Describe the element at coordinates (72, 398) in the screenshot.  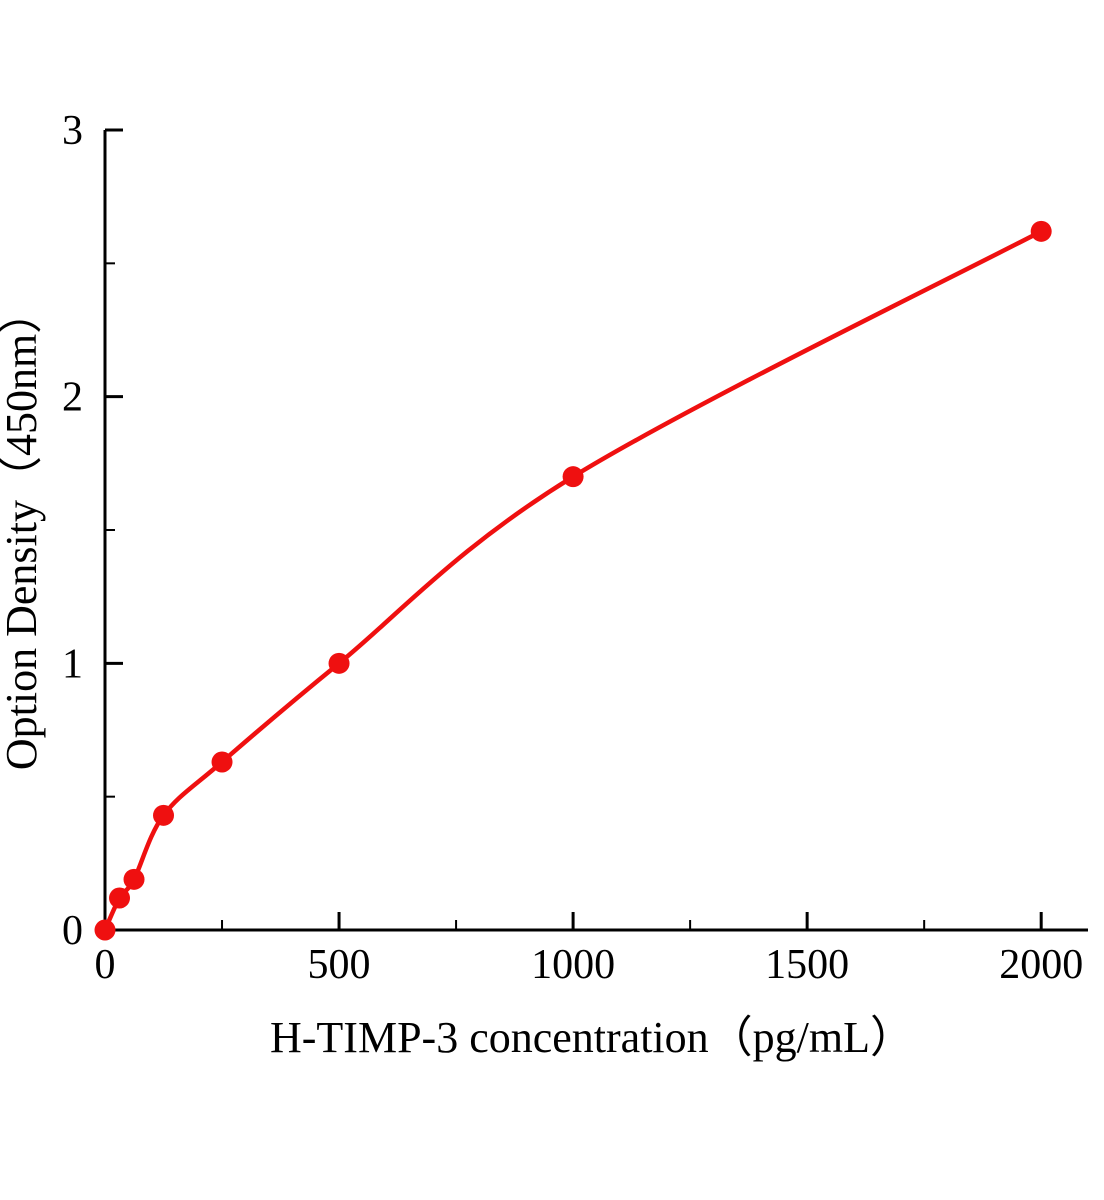
I see `y-tick-label: 2` at that location.